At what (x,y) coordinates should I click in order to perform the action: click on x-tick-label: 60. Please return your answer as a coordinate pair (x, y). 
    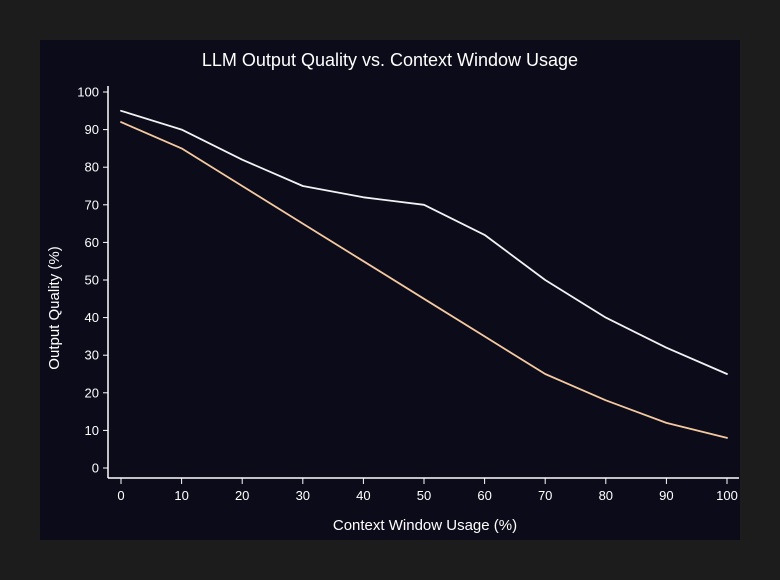
    Looking at the image, I should click on (484, 495).